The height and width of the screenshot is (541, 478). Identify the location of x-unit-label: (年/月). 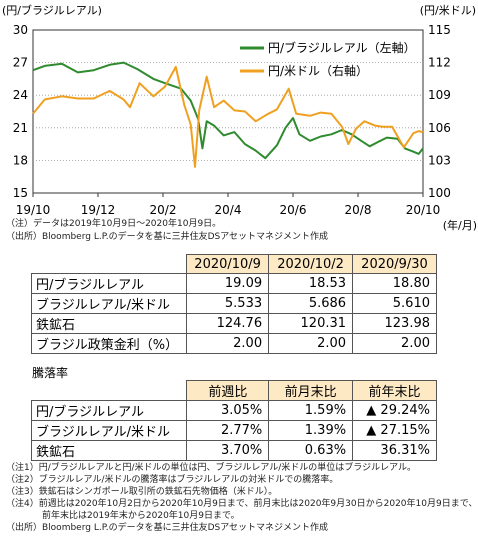
(460, 225).